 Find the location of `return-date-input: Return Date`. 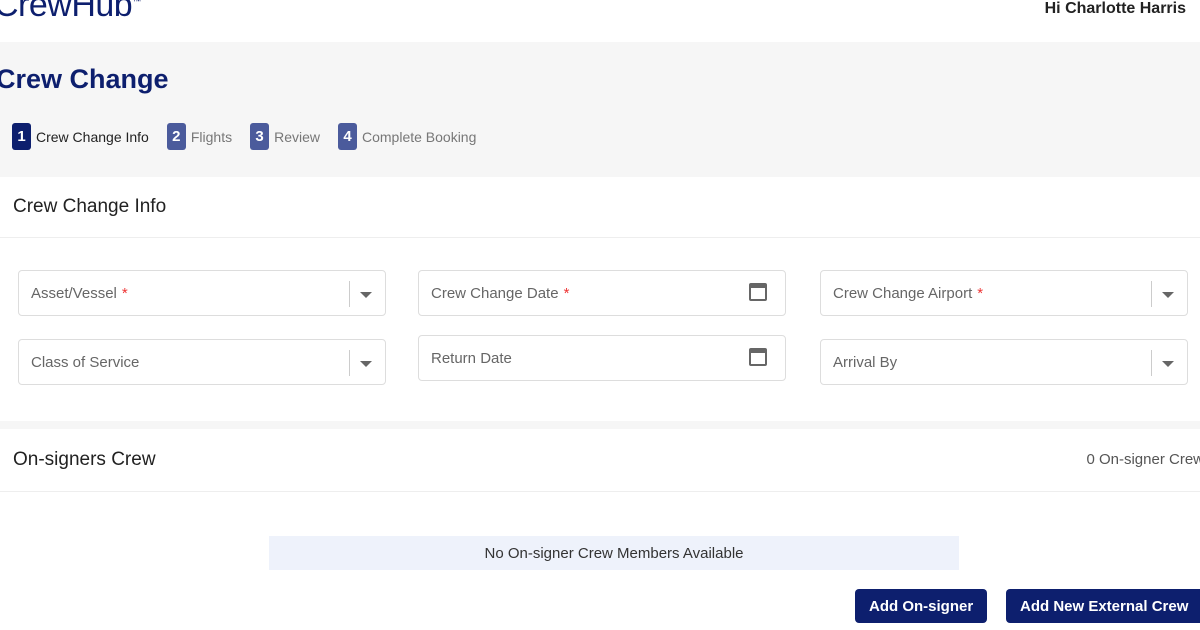

return-date-input: Return Date is located at coordinates (602, 358).